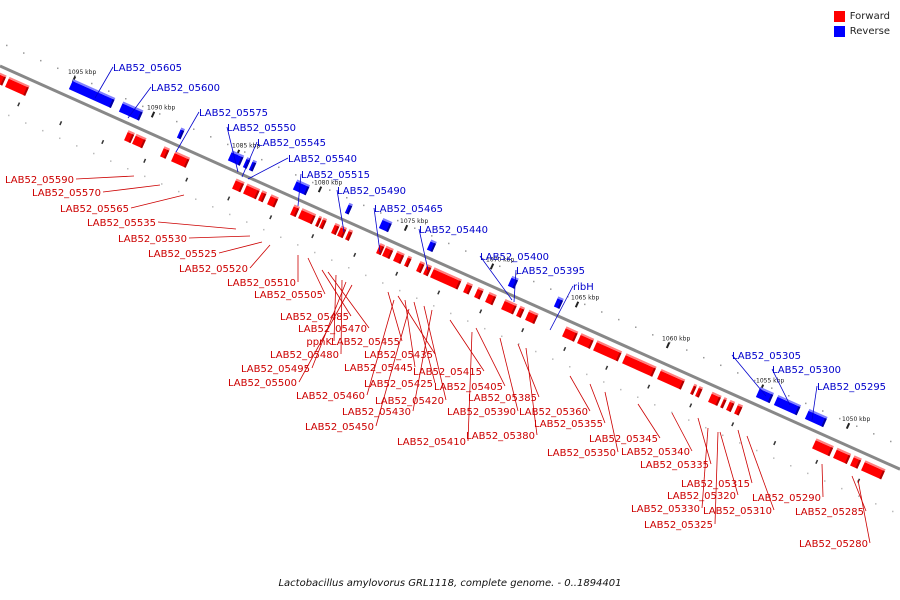 Image resolution: width=900 pixels, height=600 pixels. I want to click on gene-label: LAB52_05565, so click(94, 209).